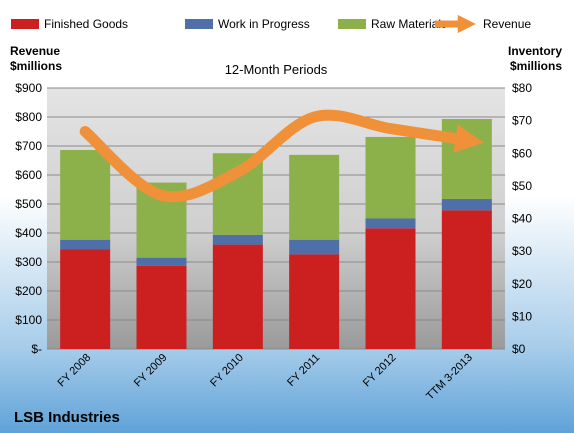 The height and width of the screenshot is (433, 574). I want to click on left-axis-label-line1: Revenue, so click(35, 51).